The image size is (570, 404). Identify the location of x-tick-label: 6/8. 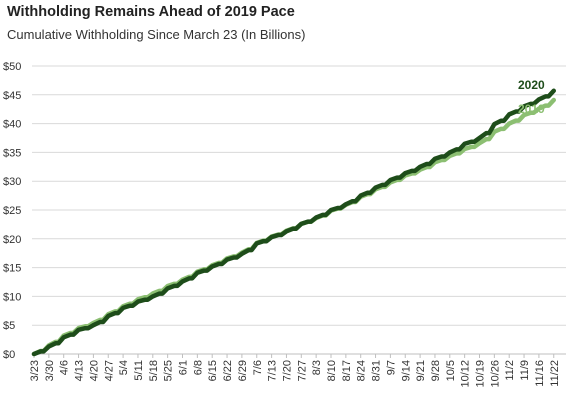
(198, 367).